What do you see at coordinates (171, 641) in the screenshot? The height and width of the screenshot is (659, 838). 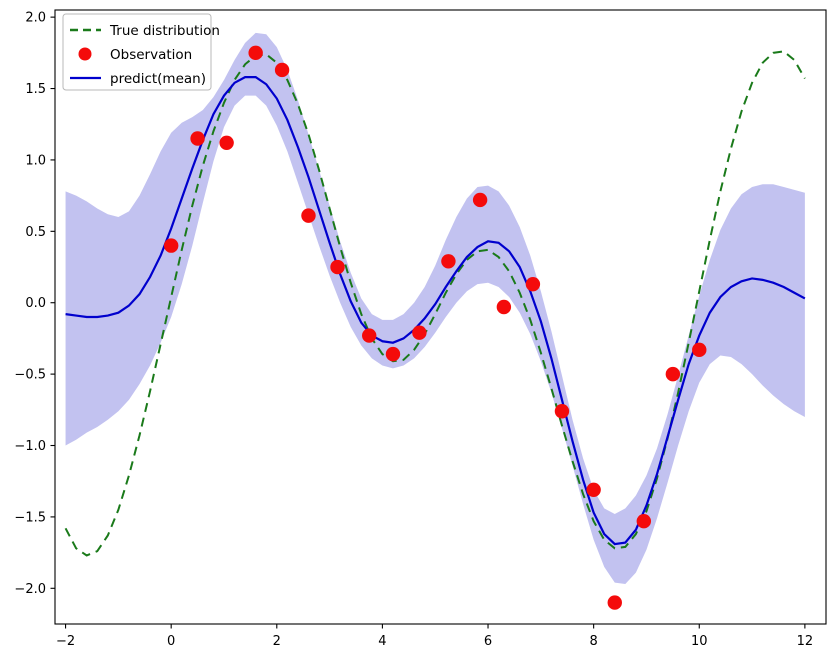 I see `x-tick-label: 0` at bounding box center [171, 641].